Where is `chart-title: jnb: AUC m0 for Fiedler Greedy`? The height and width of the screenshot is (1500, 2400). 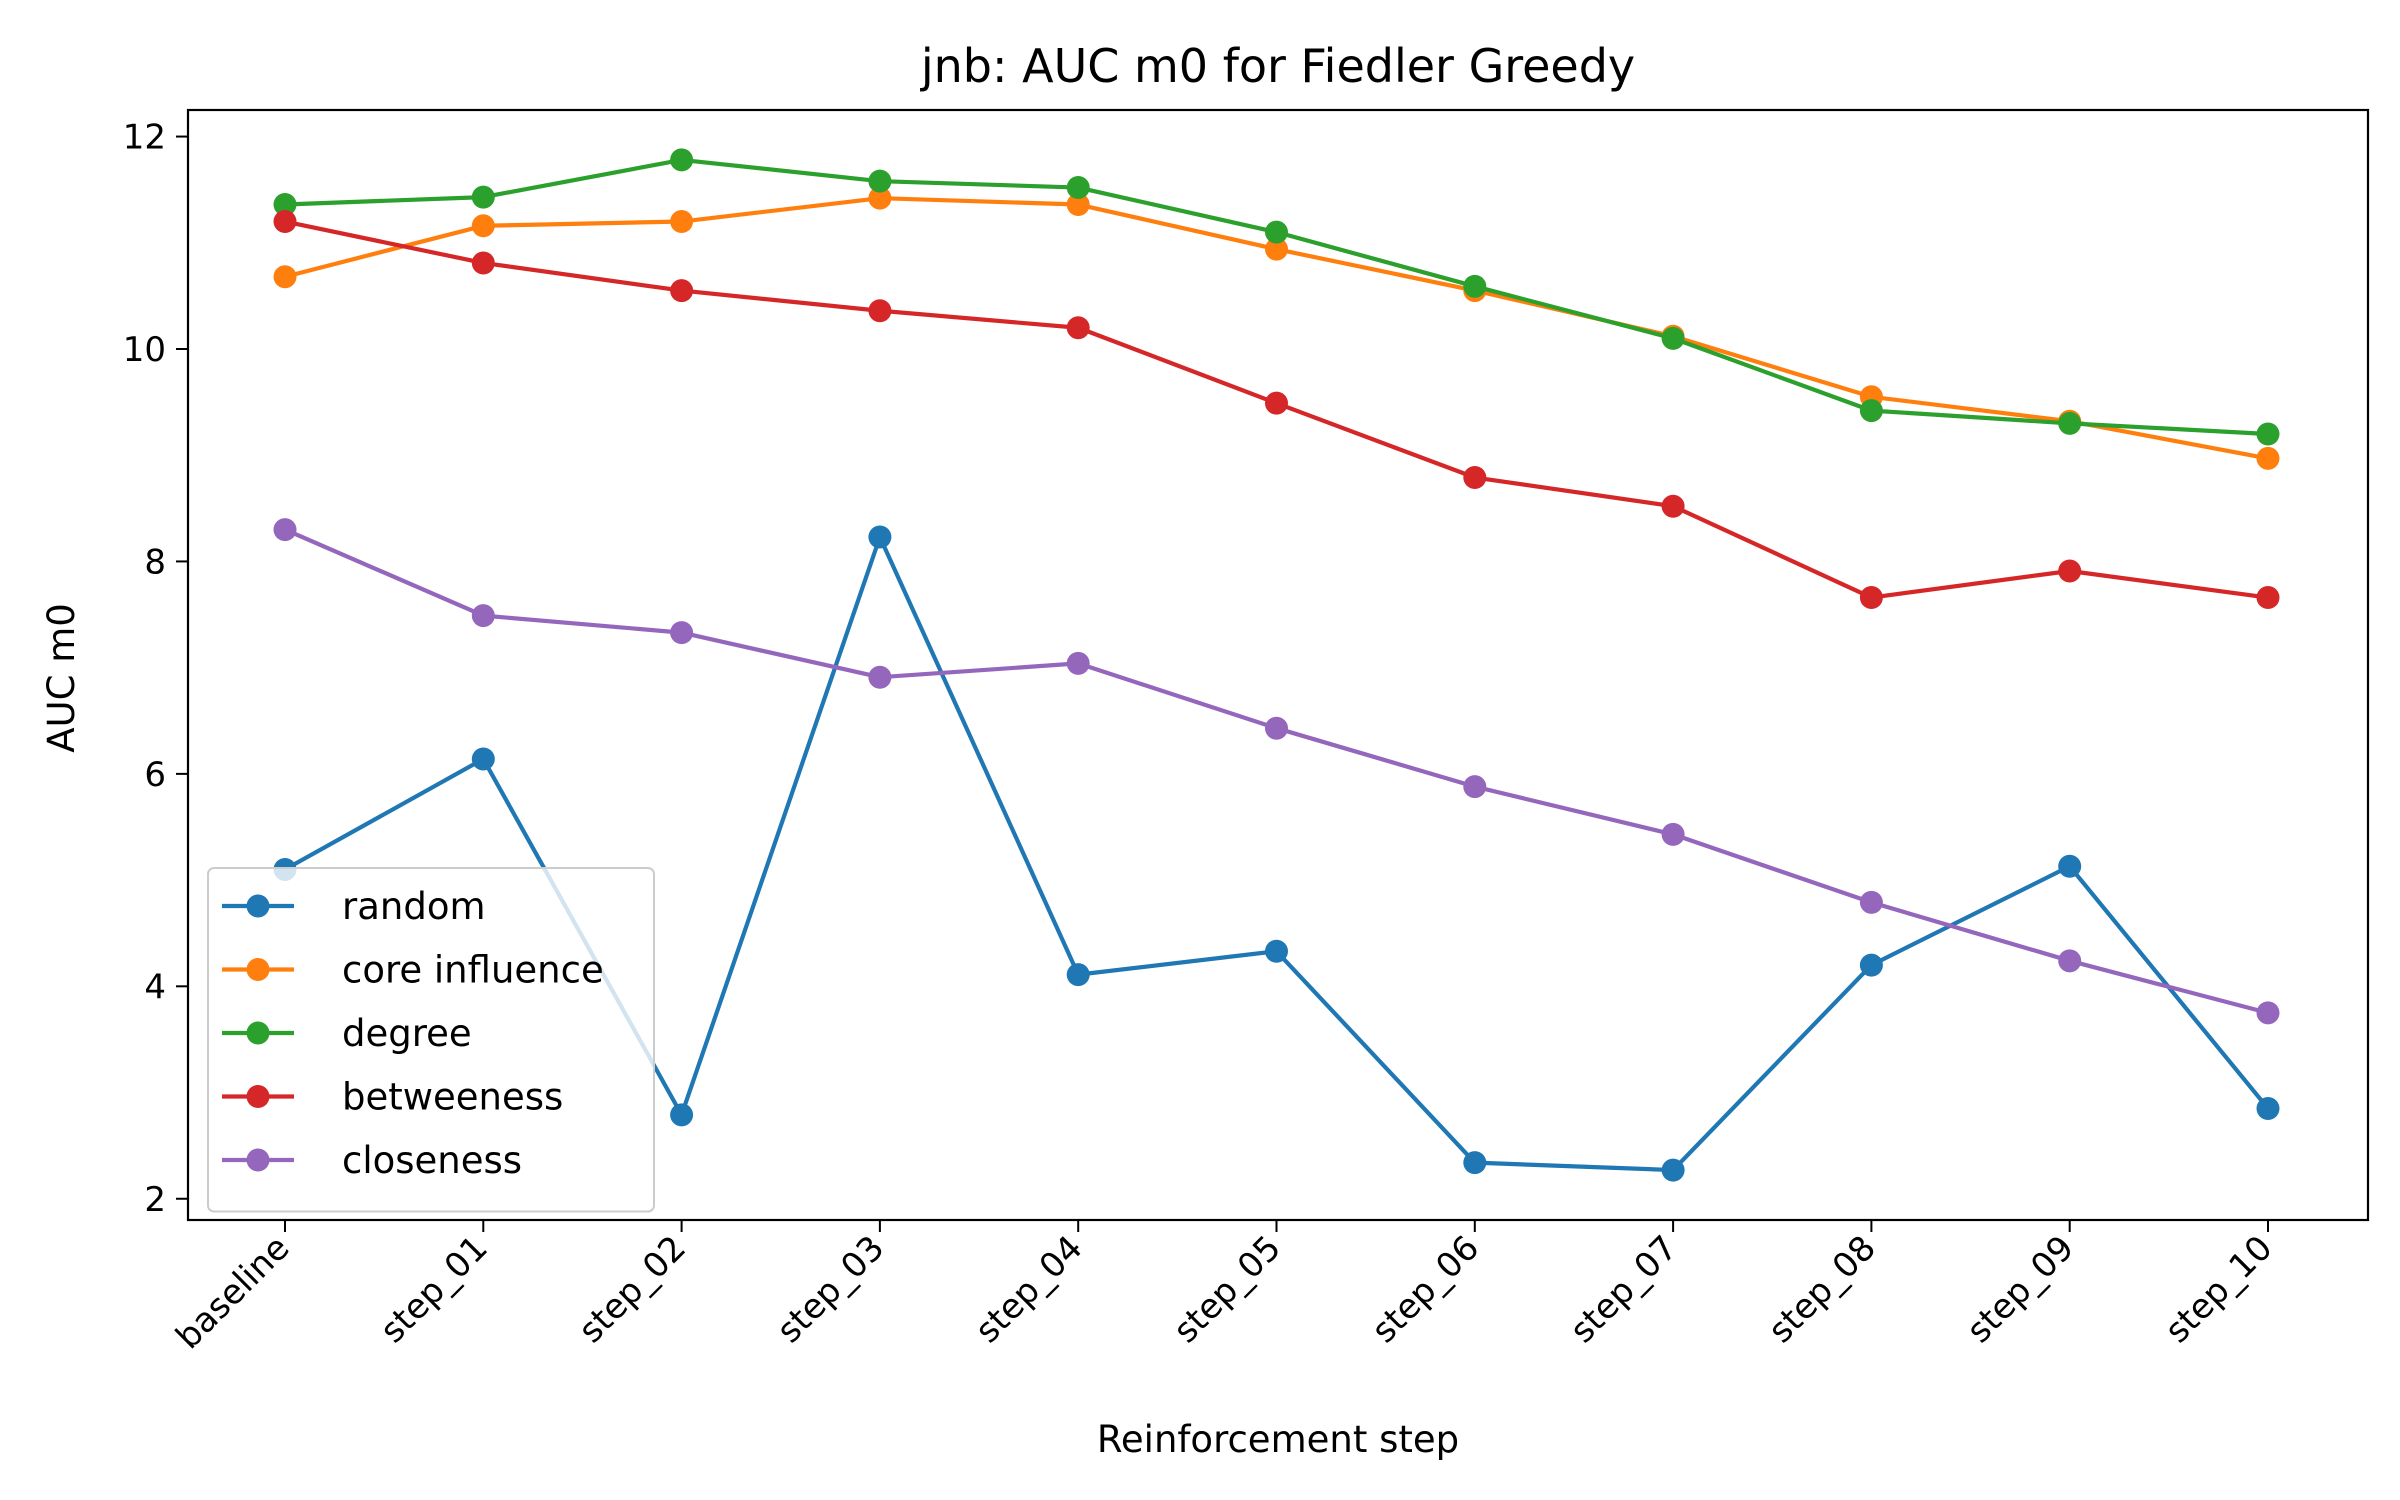
chart-title: jnb: AUC m0 for Fiedler Greedy is located at coordinates (1277, 66).